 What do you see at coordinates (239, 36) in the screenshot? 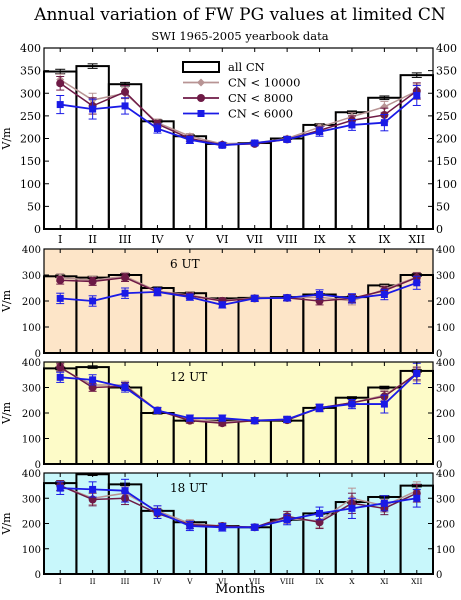
I see `chart-subtitle: SWI 1965-2005 yearbook data` at bounding box center [239, 36].